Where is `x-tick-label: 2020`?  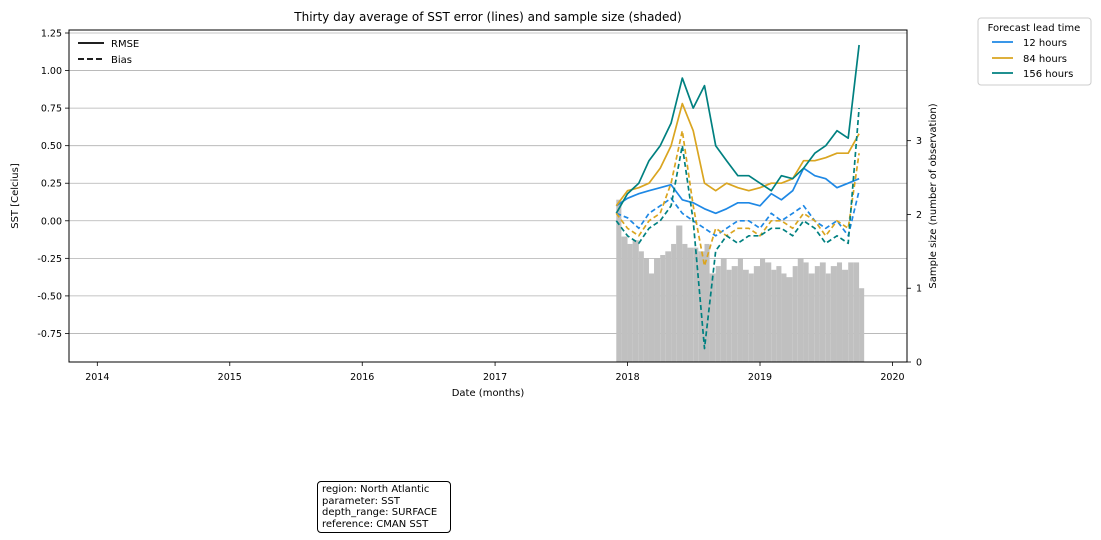
x-tick-label: 2020 is located at coordinates (892, 377).